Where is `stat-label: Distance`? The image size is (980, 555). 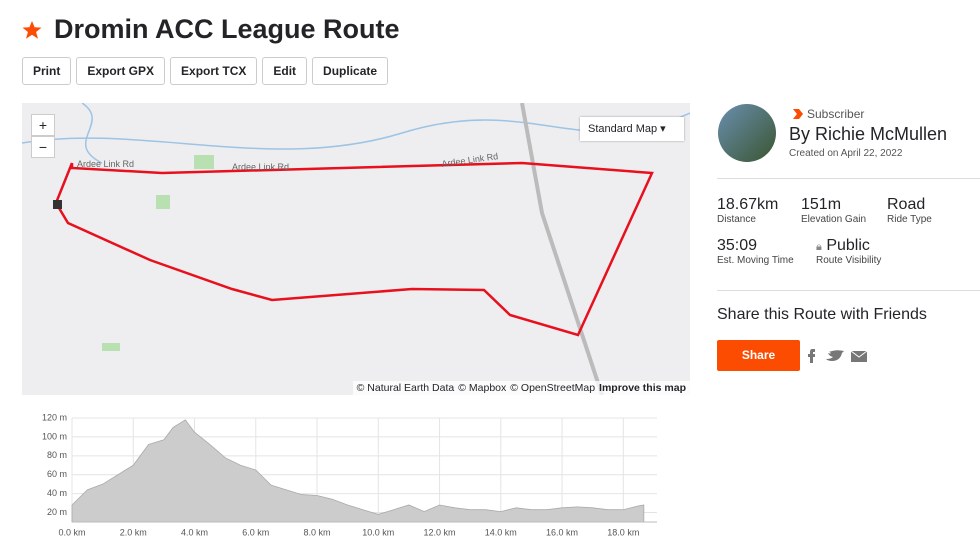
stat-label: Distance is located at coordinates (736, 219).